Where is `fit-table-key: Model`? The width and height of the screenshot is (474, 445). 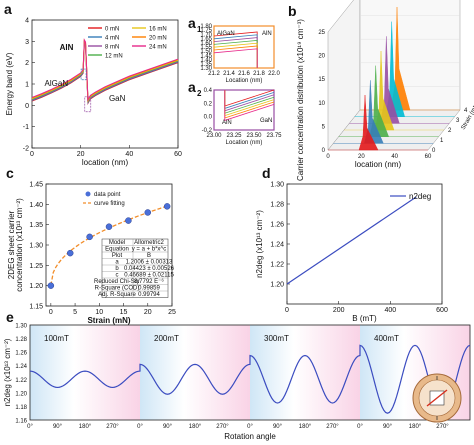 fit-table-key: Model is located at coordinates (117, 243).